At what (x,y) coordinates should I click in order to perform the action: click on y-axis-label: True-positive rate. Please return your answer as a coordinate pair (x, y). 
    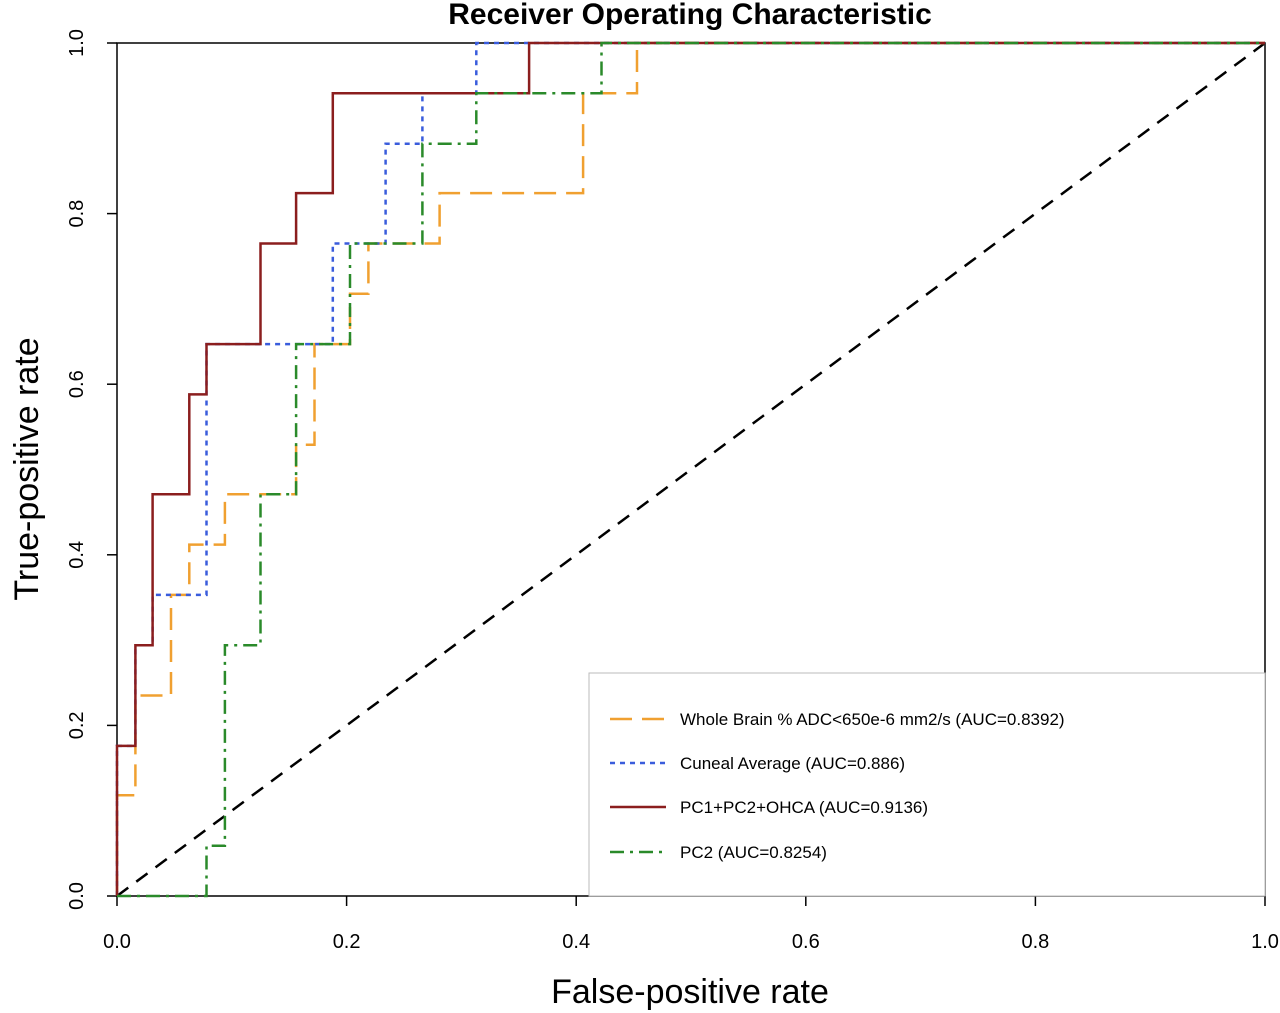
    Looking at the image, I should click on (27, 468).